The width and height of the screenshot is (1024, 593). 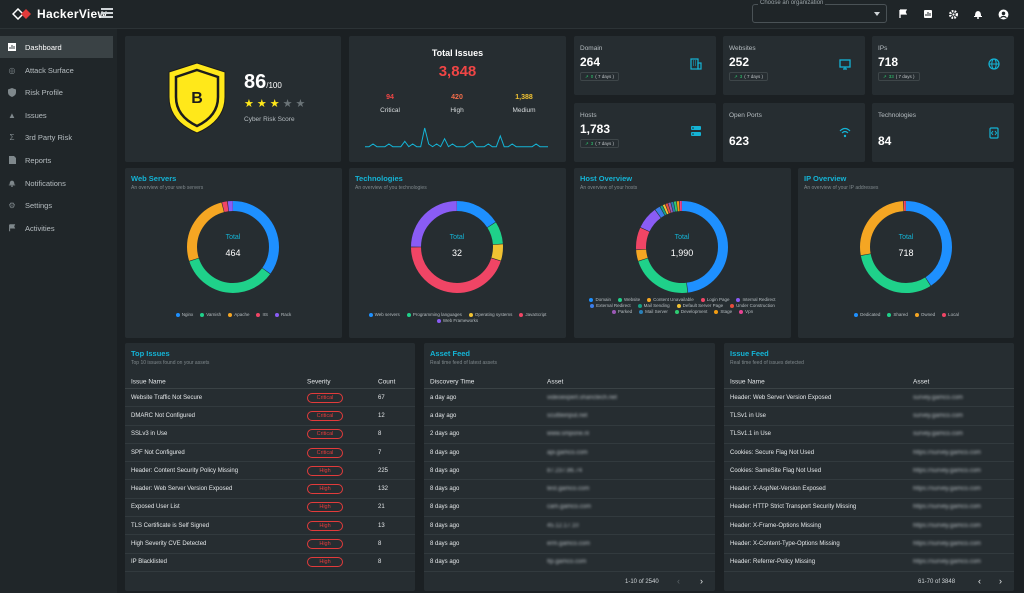 I want to click on donut-slice-login-page, so click(x=682, y=247).